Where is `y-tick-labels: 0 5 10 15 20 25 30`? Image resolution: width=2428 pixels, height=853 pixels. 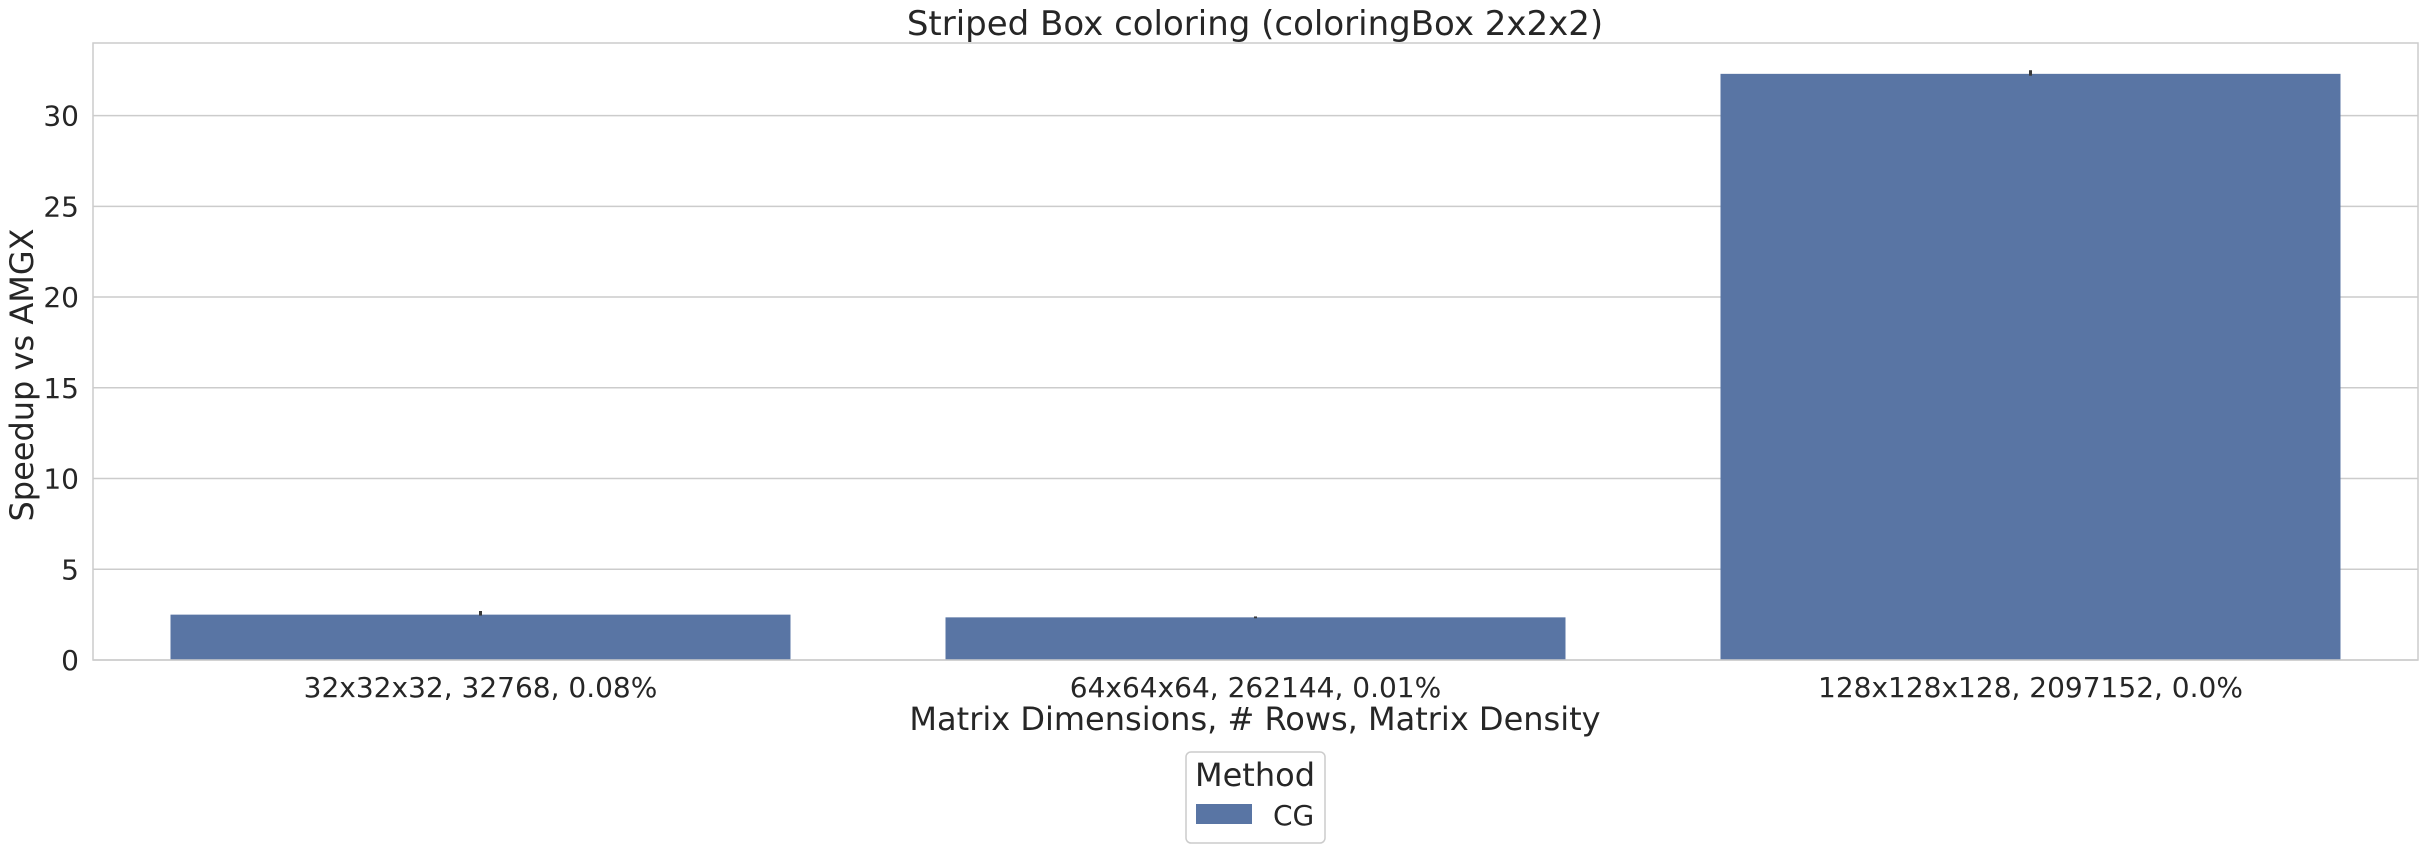
y-tick-labels: 0 5 10 15 20 25 30 is located at coordinates (61, 388).